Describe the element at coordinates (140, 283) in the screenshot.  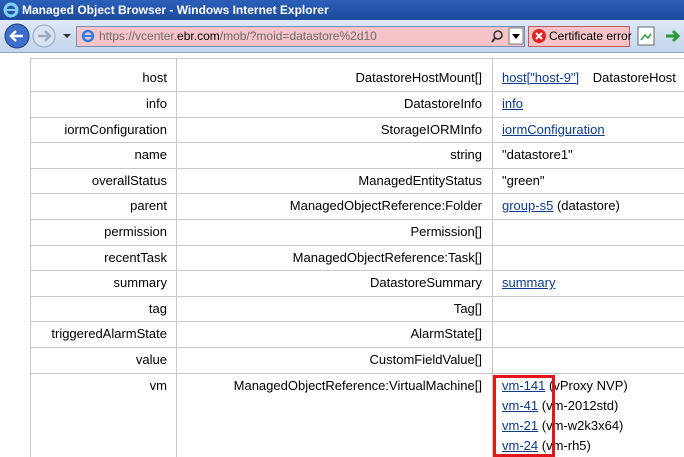
I see `property-name: summary` at that location.